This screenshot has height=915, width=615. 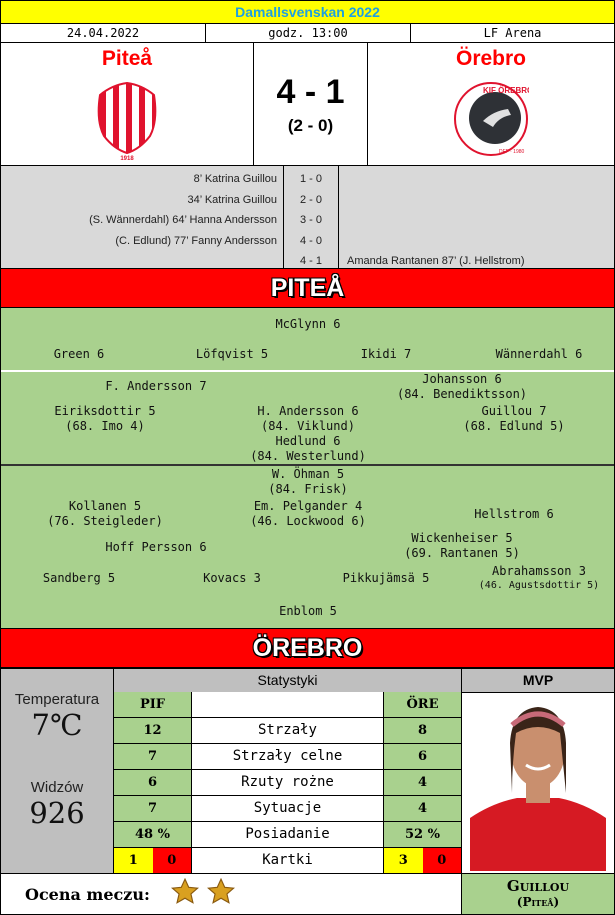 I want to click on away-yellow-cards: 3, so click(x=403, y=860).